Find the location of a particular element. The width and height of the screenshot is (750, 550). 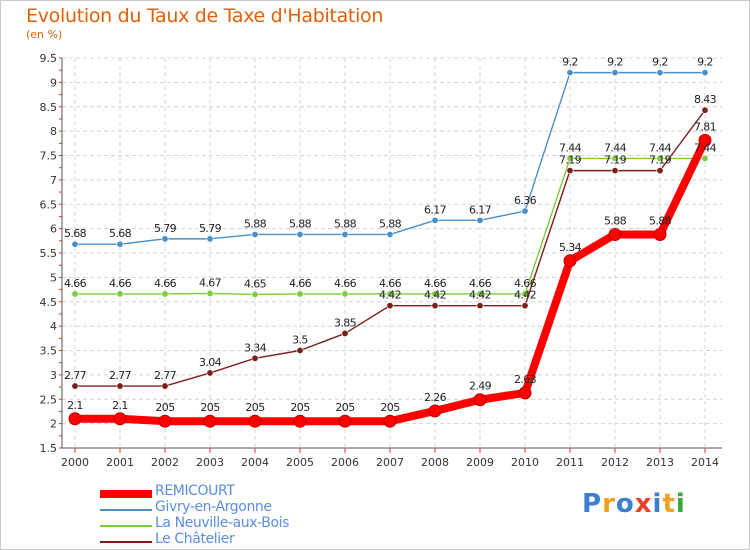

data-label: 5.34 is located at coordinates (570, 247).